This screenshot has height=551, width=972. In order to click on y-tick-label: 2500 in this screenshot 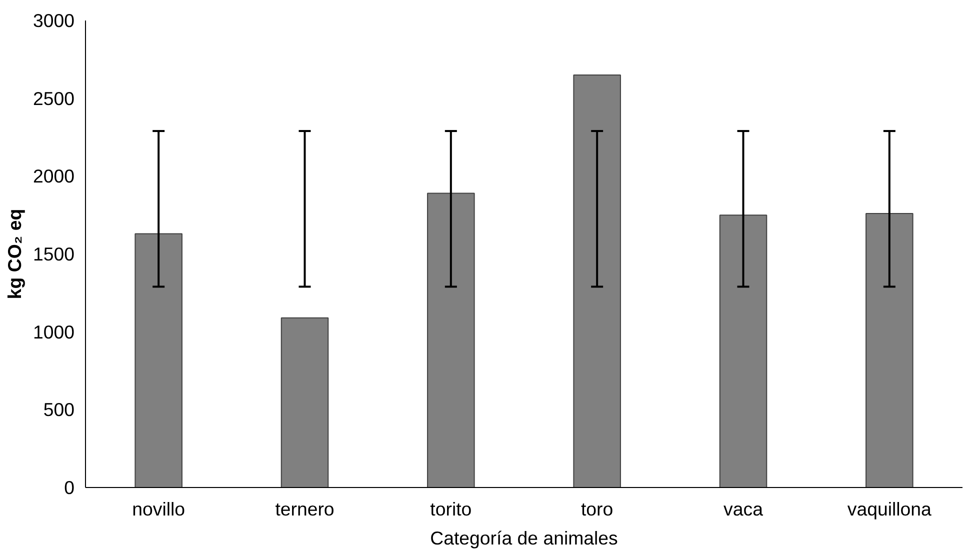, I will do `click(53, 98)`.